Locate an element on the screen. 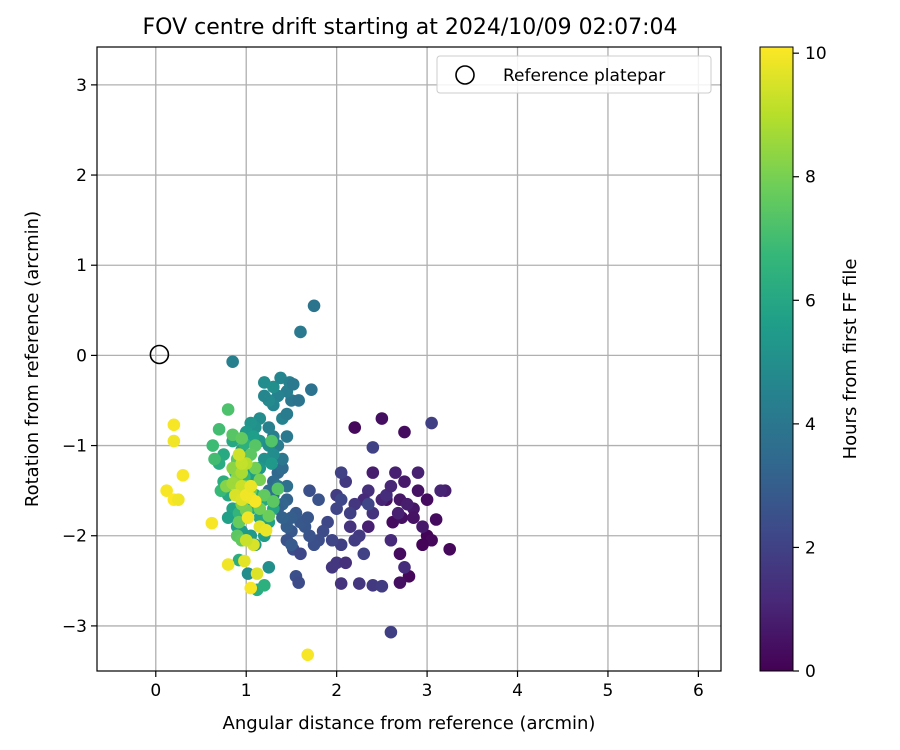  colorbar-tick-label: 6 is located at coordinates (810, 301).